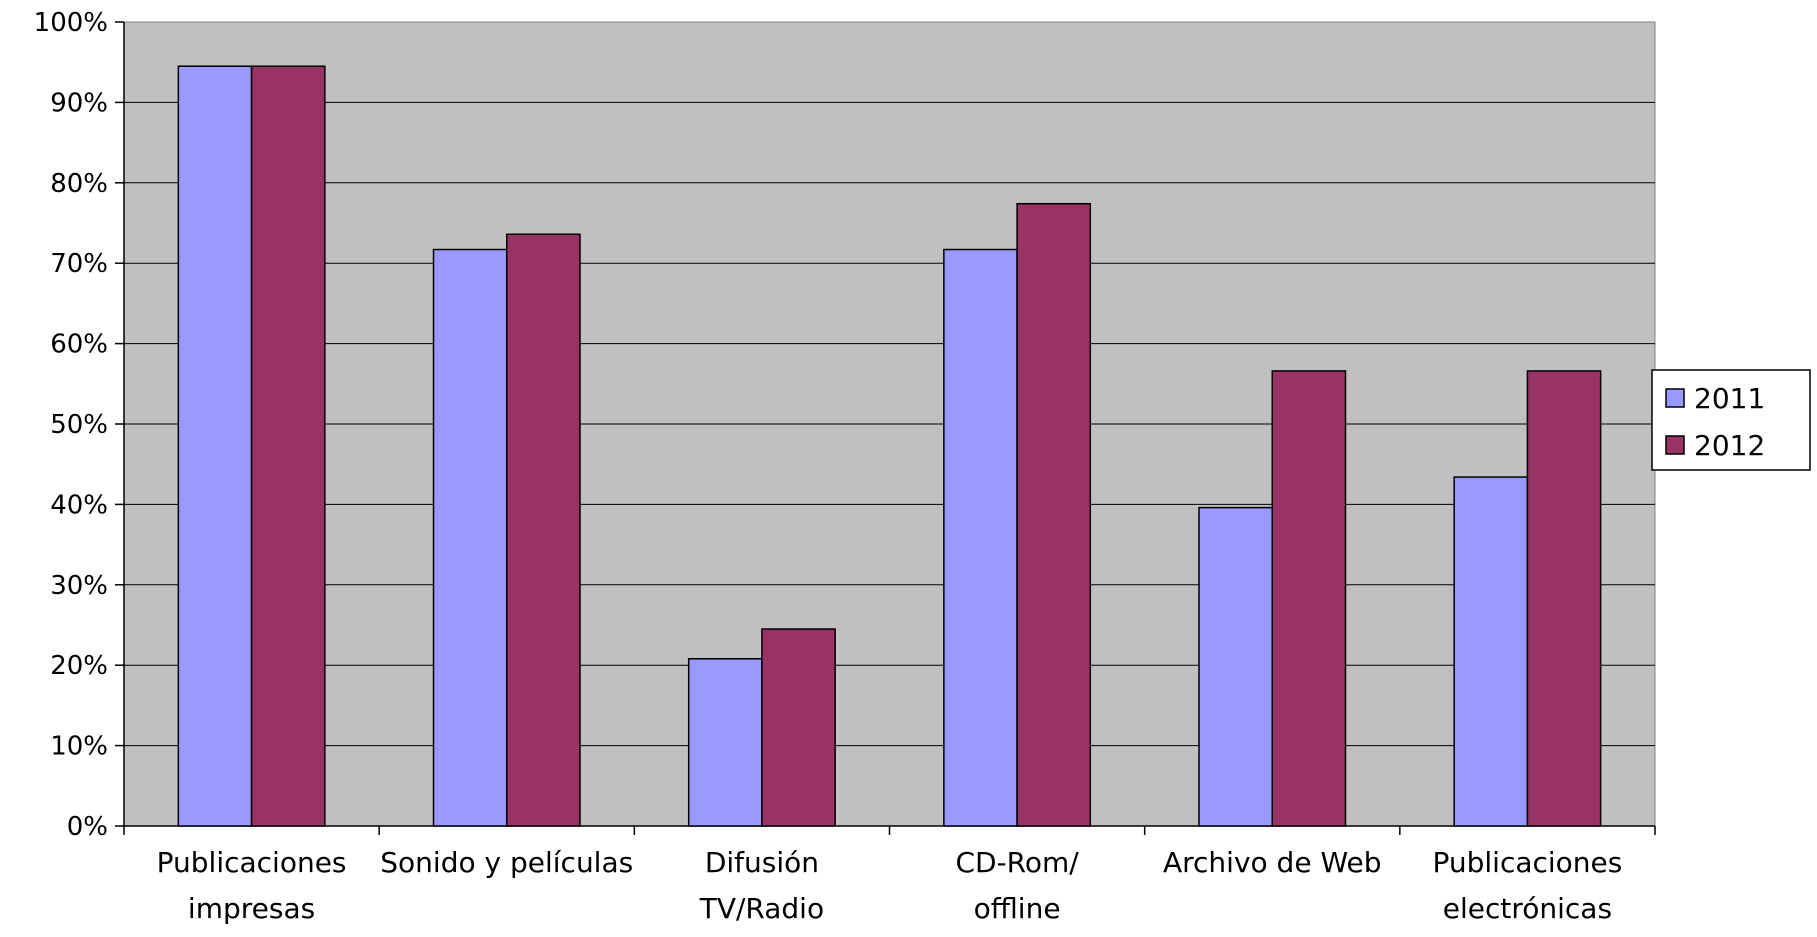 This screenshot has height=937, width=1817. Describe the element at coordinates (1675, 398) in the screenshot. I see `legend-swatch-2011` at that location.